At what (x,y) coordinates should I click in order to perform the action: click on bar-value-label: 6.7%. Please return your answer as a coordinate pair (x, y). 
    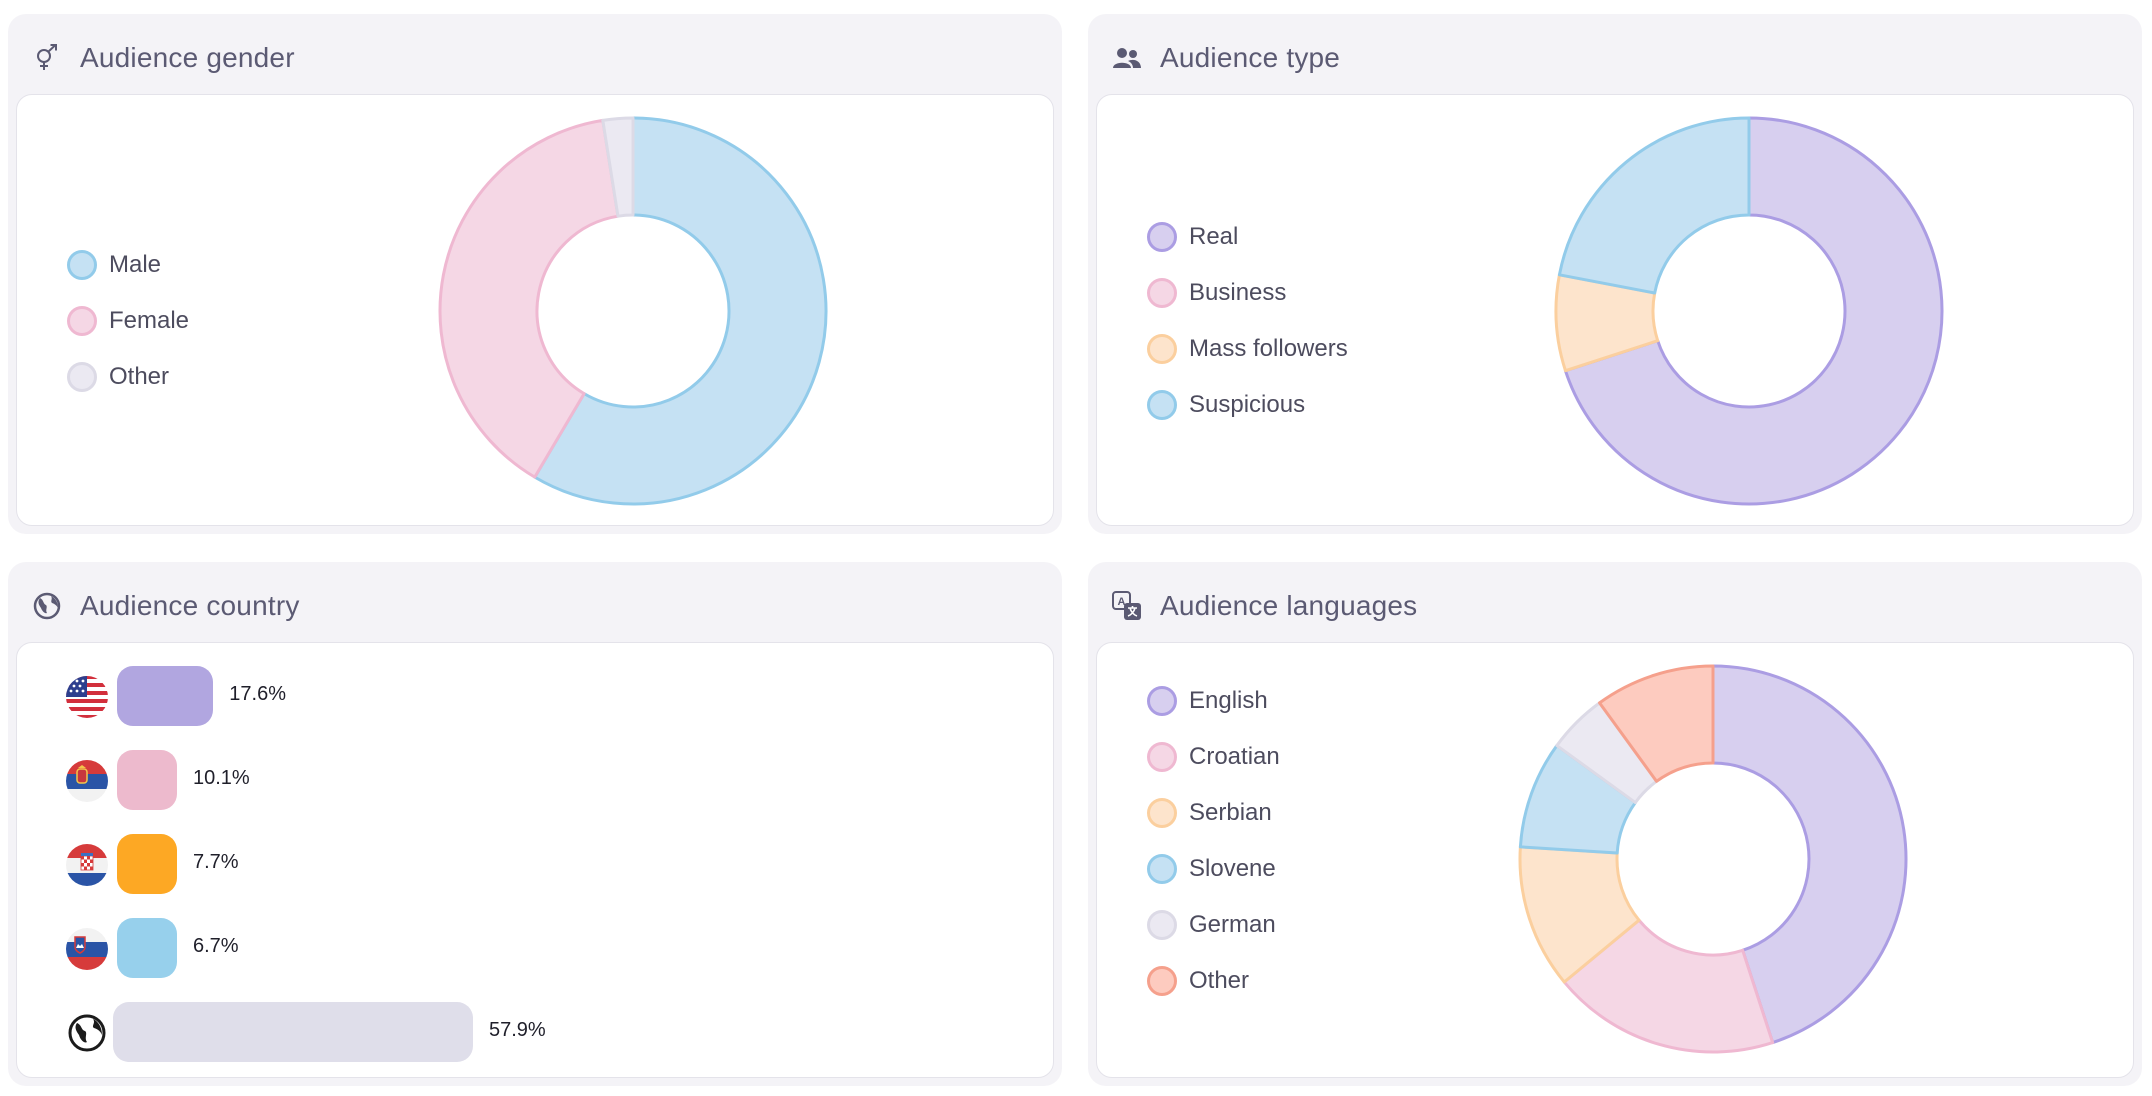
    Looking at the image, I should click on (216, 946).